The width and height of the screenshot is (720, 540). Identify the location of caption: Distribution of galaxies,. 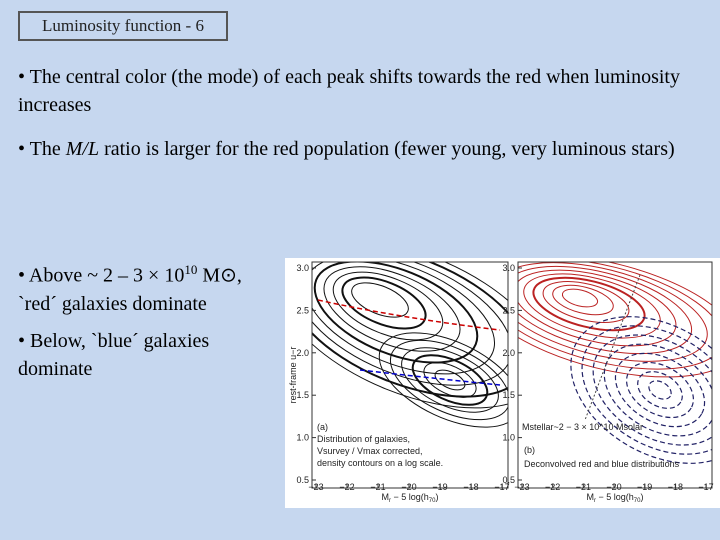
(363, 439).